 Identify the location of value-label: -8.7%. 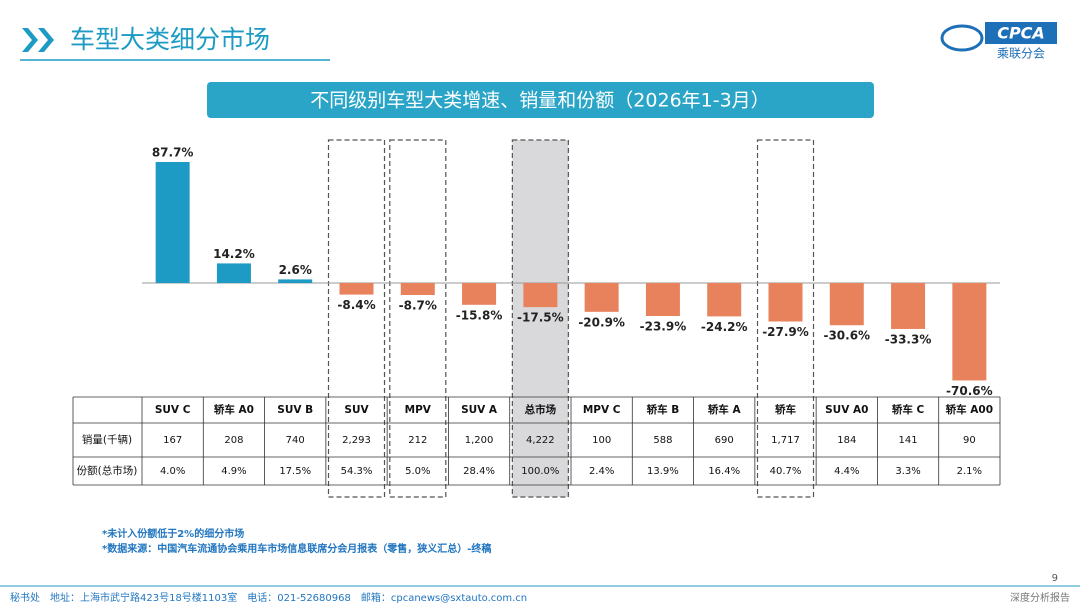
(418, 306).